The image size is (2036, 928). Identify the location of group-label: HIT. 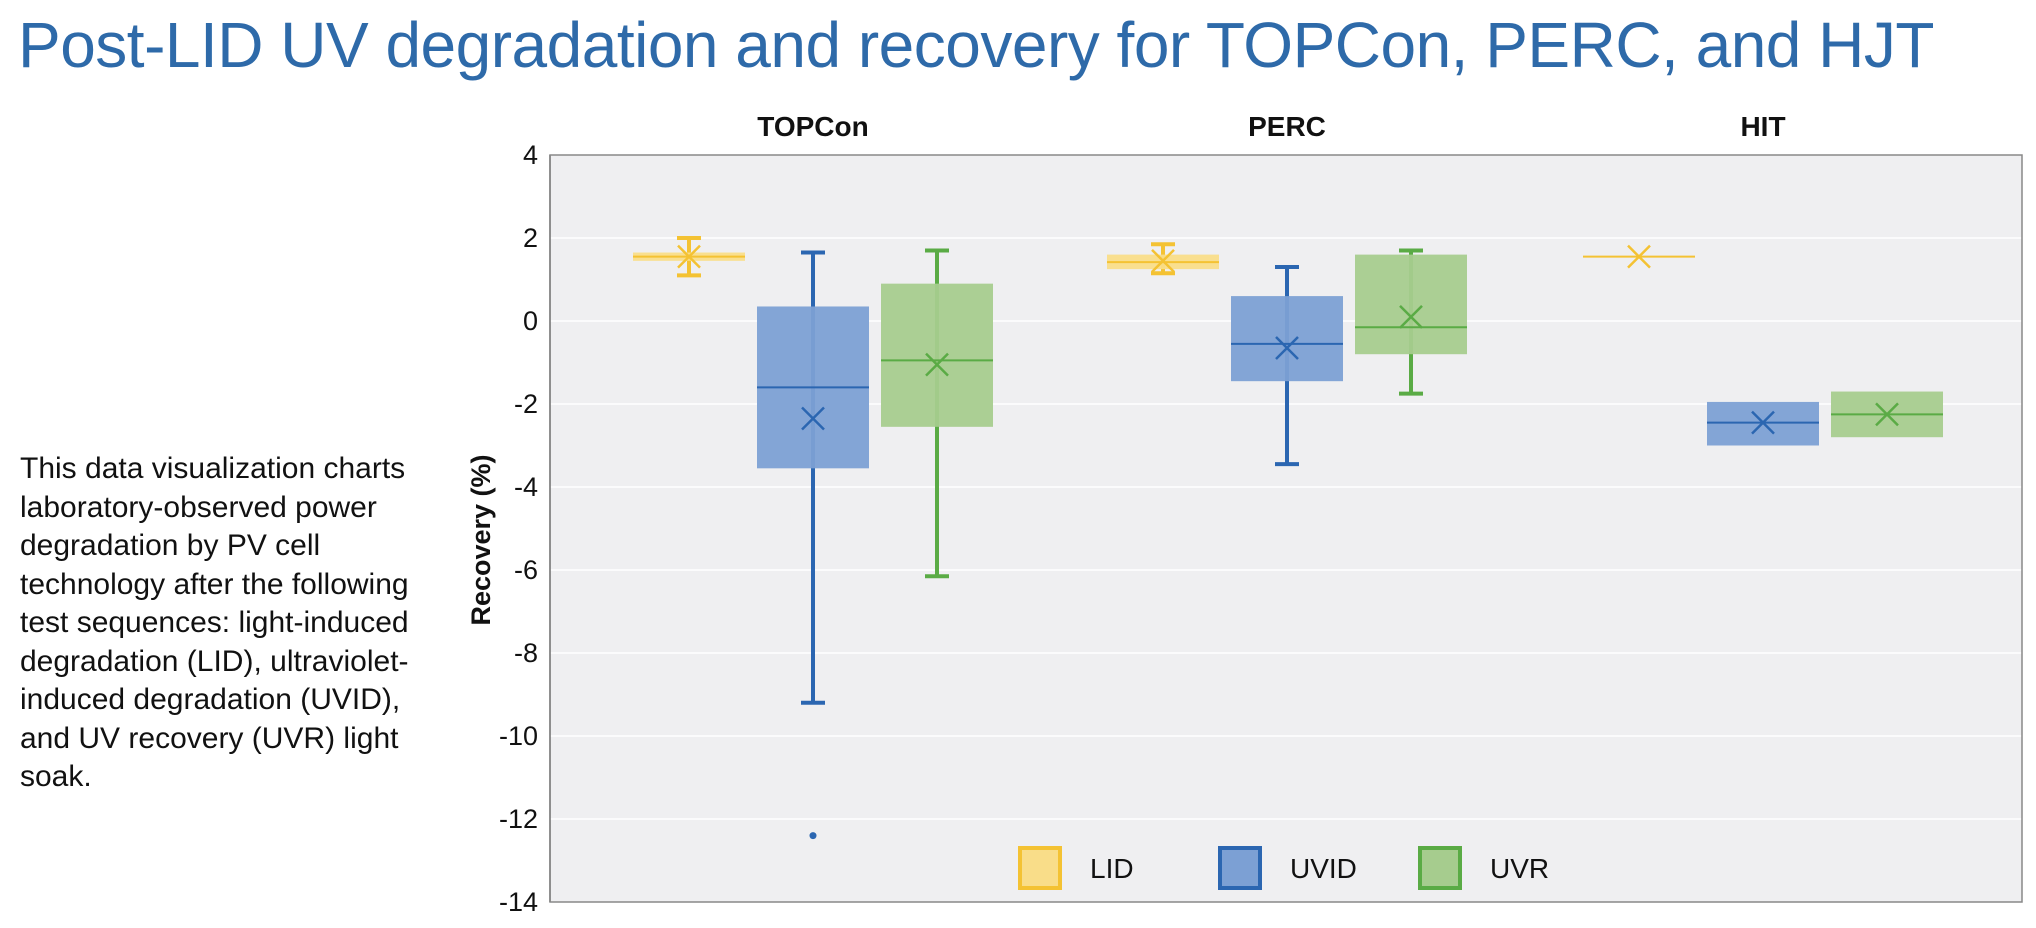
(1762, 126).